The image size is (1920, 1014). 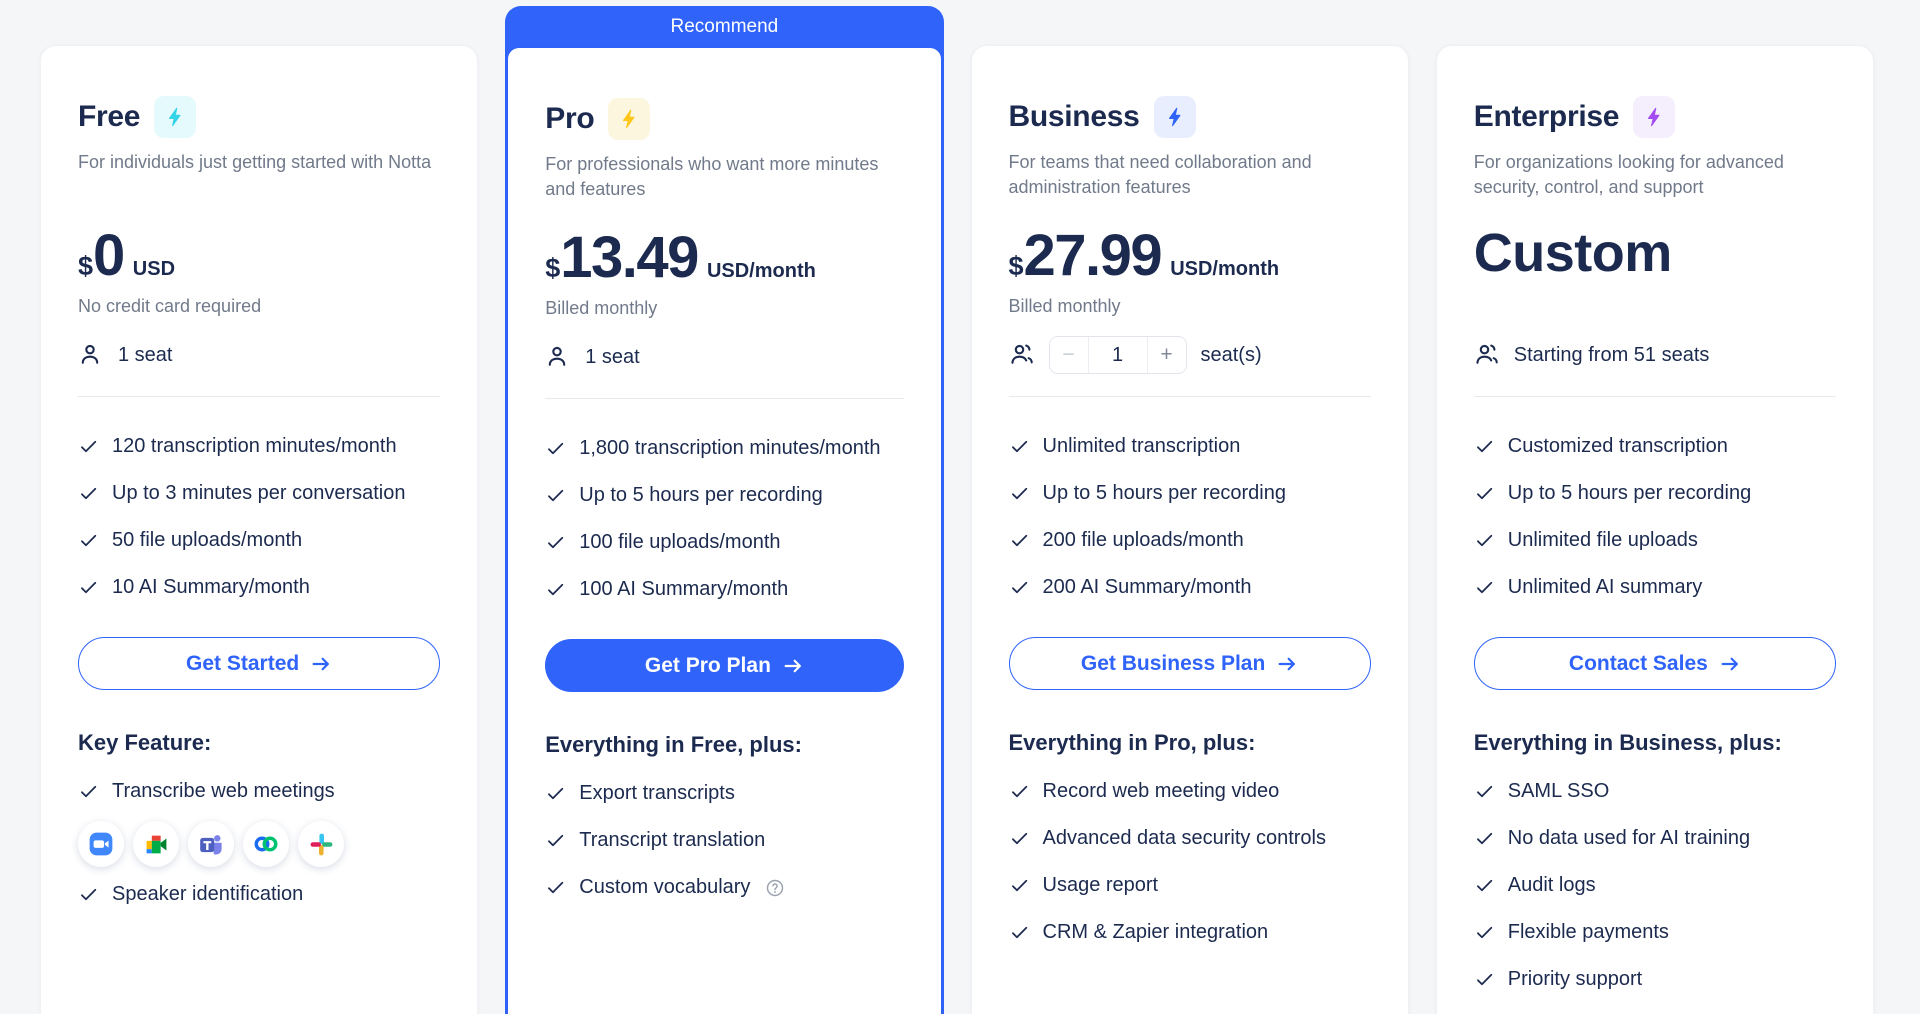 What do you see at coordinates (1093, 255) in the screenshot?
I see `price-amount: 27.99` at bounding box center [1093, 255].